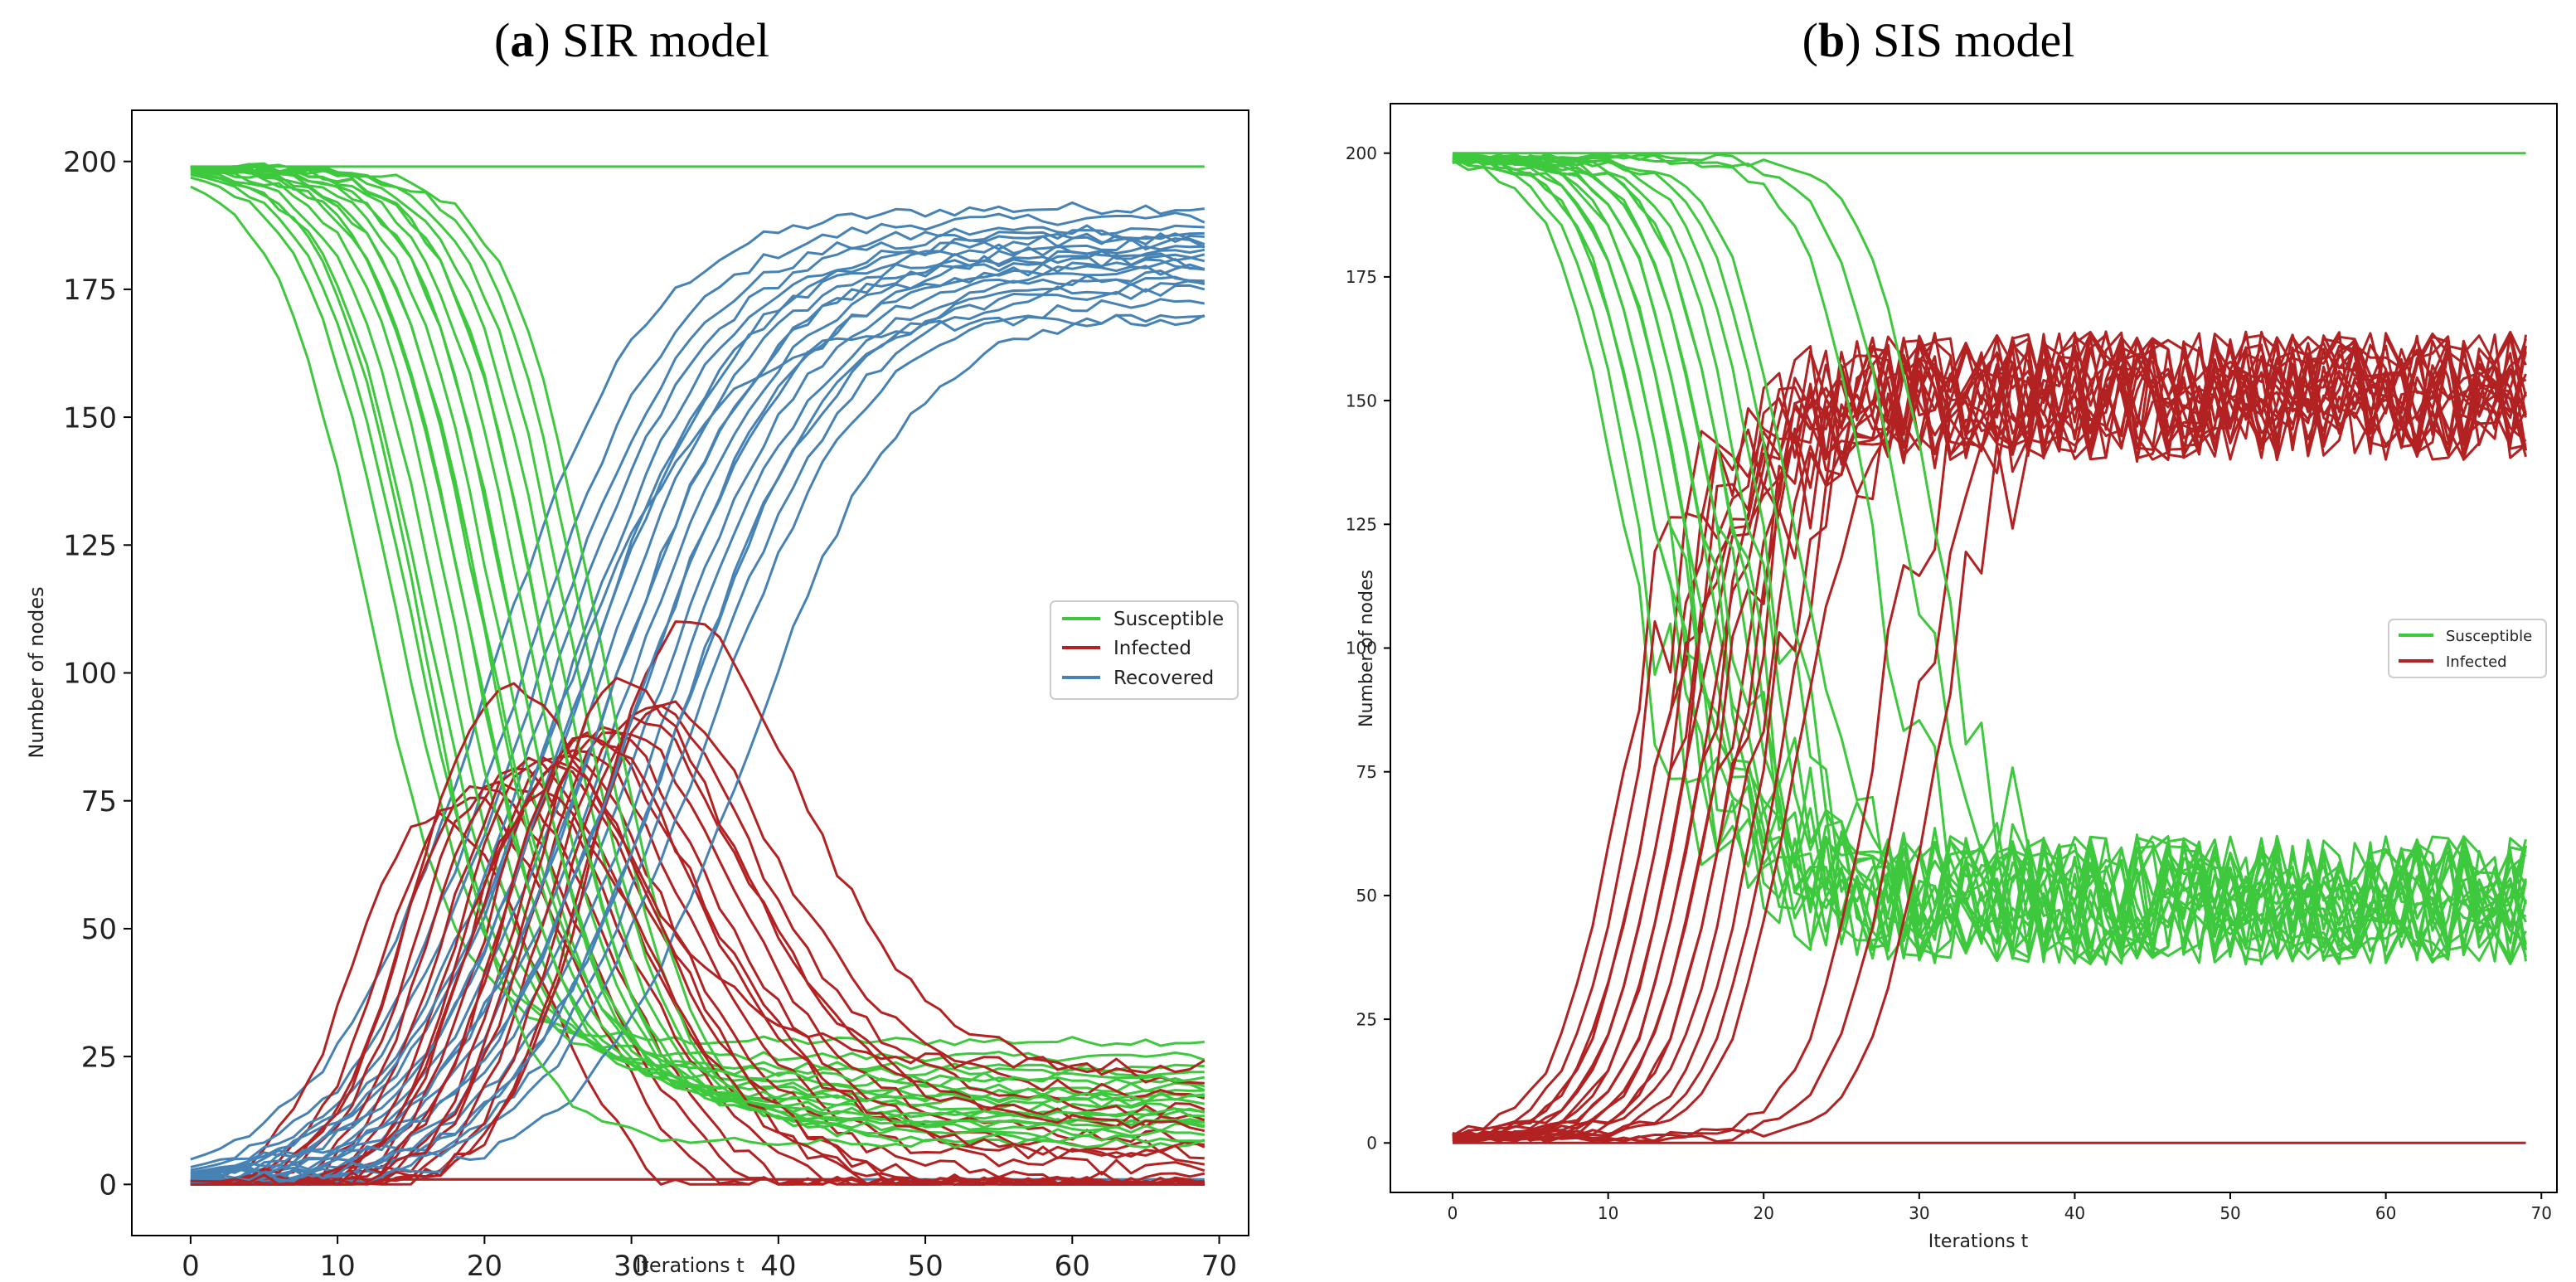 The image size is (2576, 1282). Describe the element at coordinates (1163, 678) in the screenshot. I see `sir-legend-label-recovered: Recovered` at that location.